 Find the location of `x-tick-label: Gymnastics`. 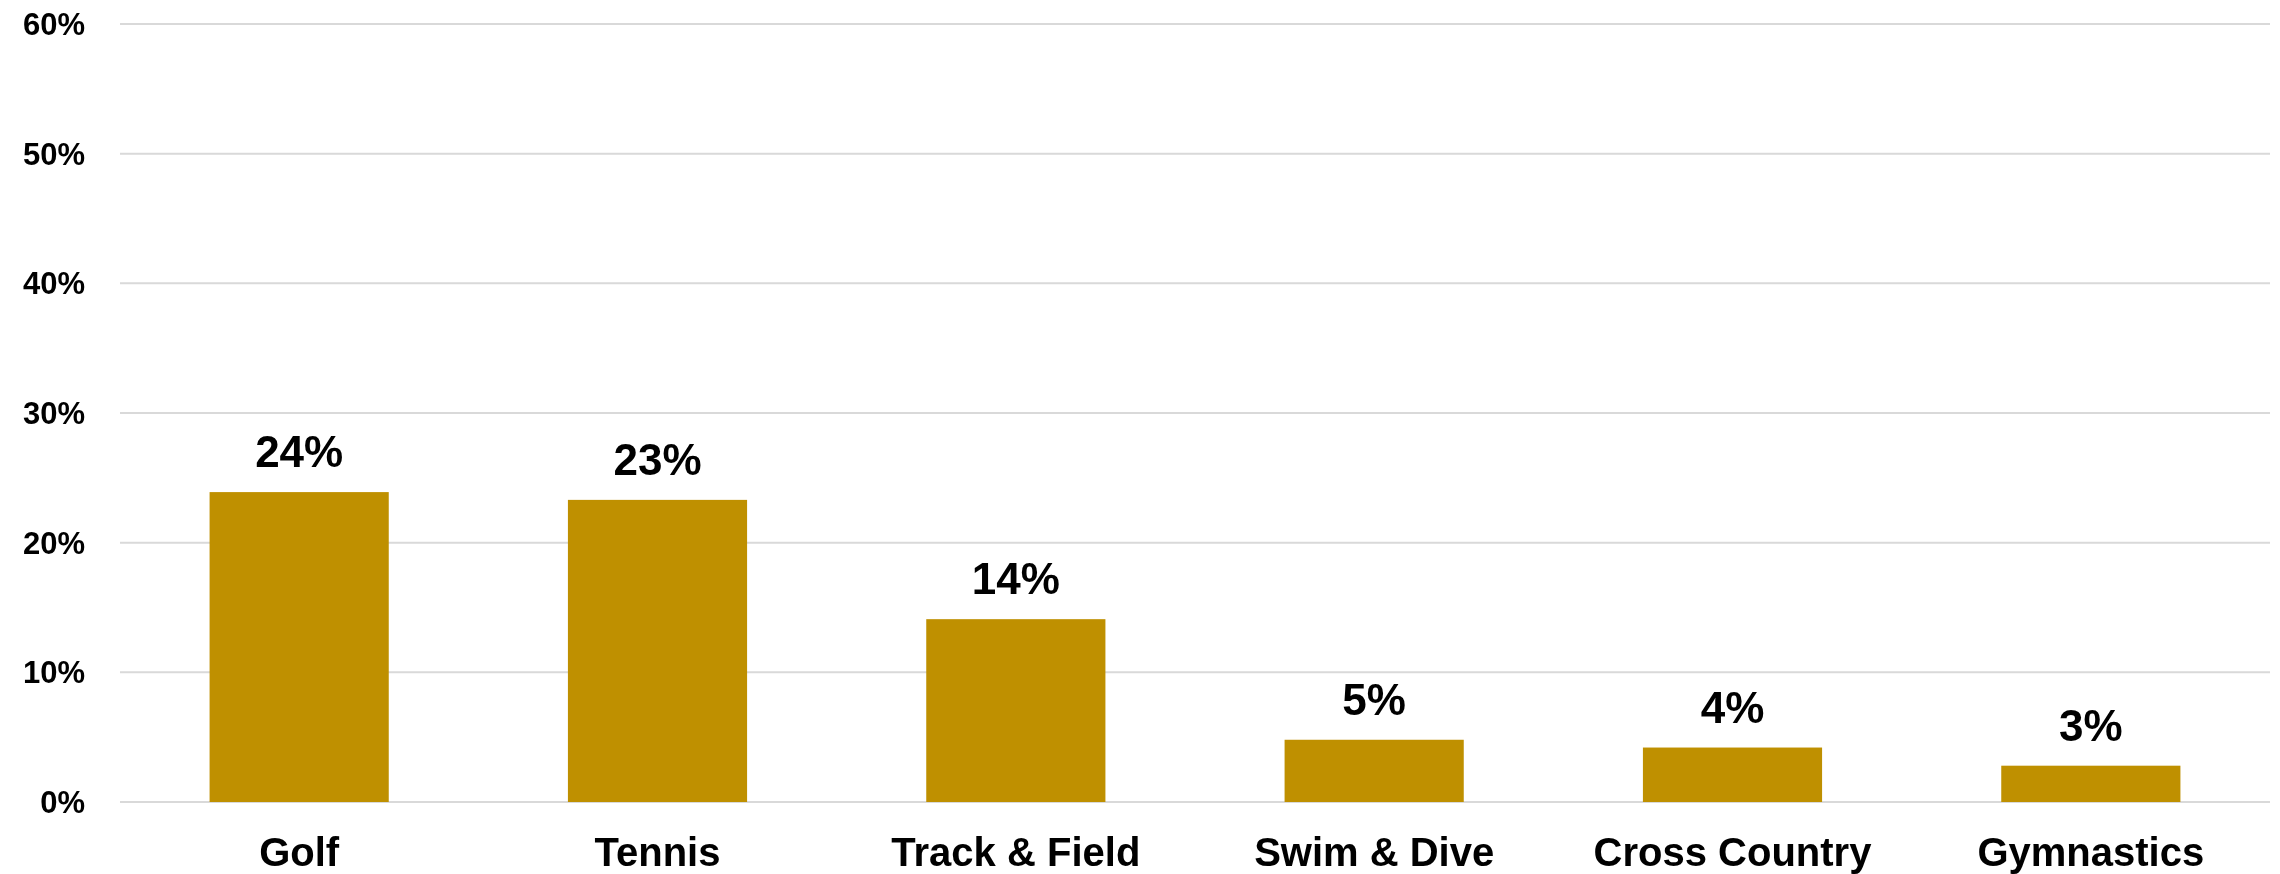

x-tick-label: Gymnastics is located at coordinates (2091, 852).